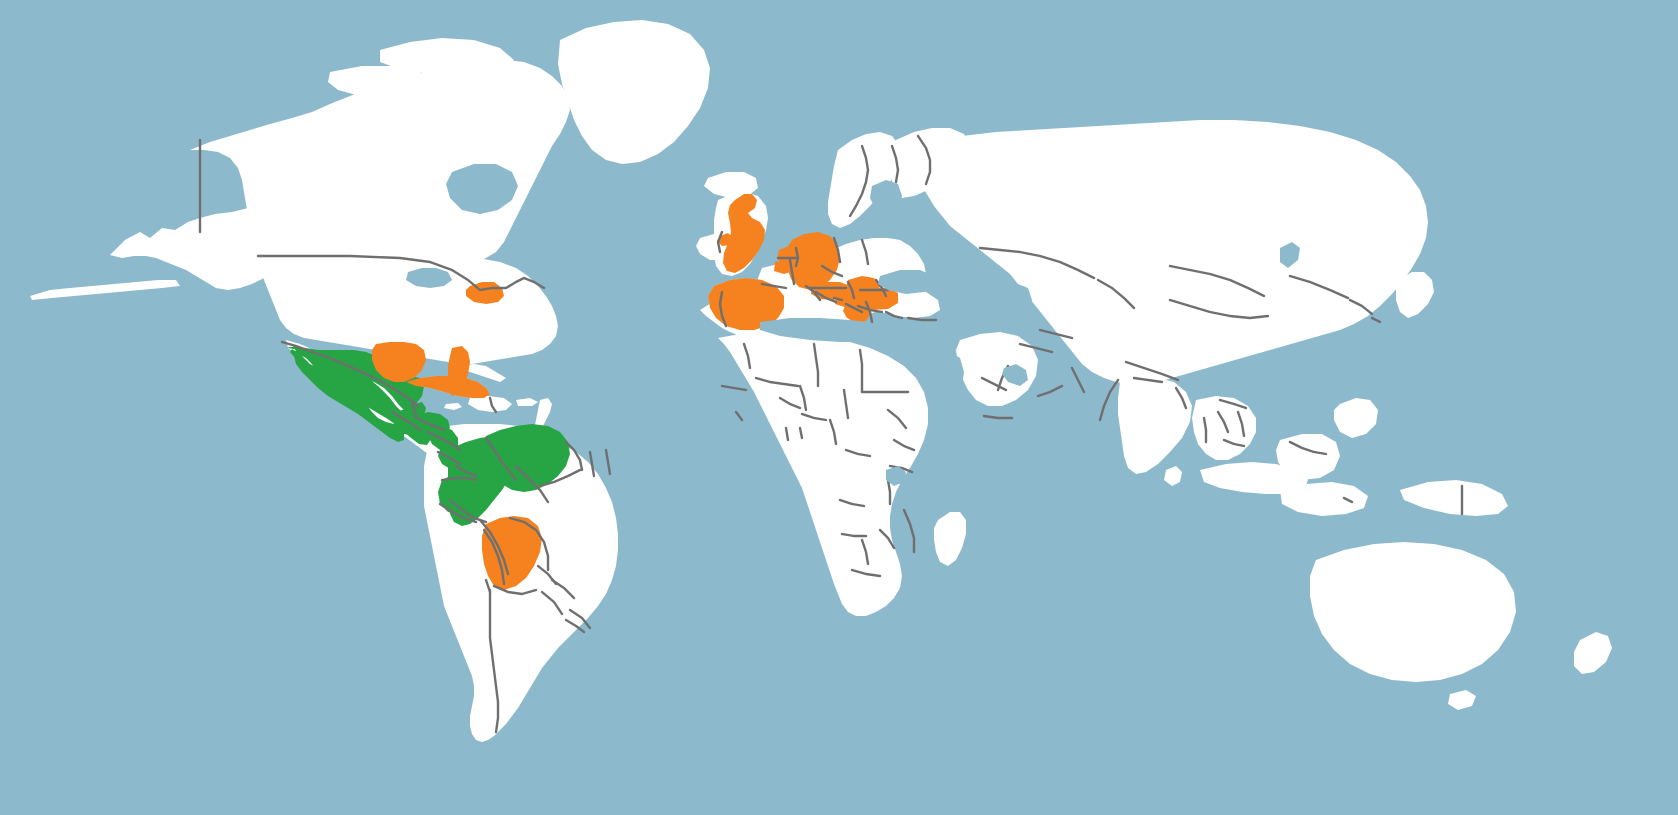 This screenshot has width=1678, height=815. What do you see at coordinates (532, 484) in the screenshot?
I see `border-colombia-brazil` at bounding box center [532, 484].